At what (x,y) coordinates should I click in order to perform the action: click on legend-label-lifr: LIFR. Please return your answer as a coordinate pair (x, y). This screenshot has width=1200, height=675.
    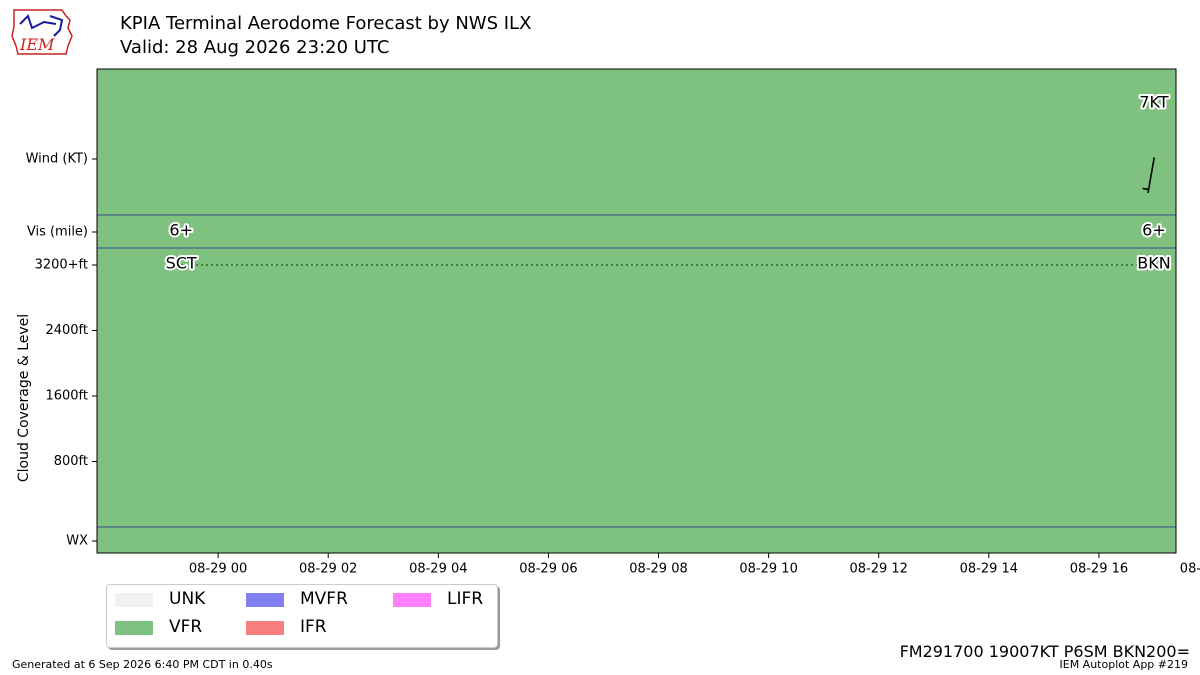
    Looking at the image, I should click on (465, 599).